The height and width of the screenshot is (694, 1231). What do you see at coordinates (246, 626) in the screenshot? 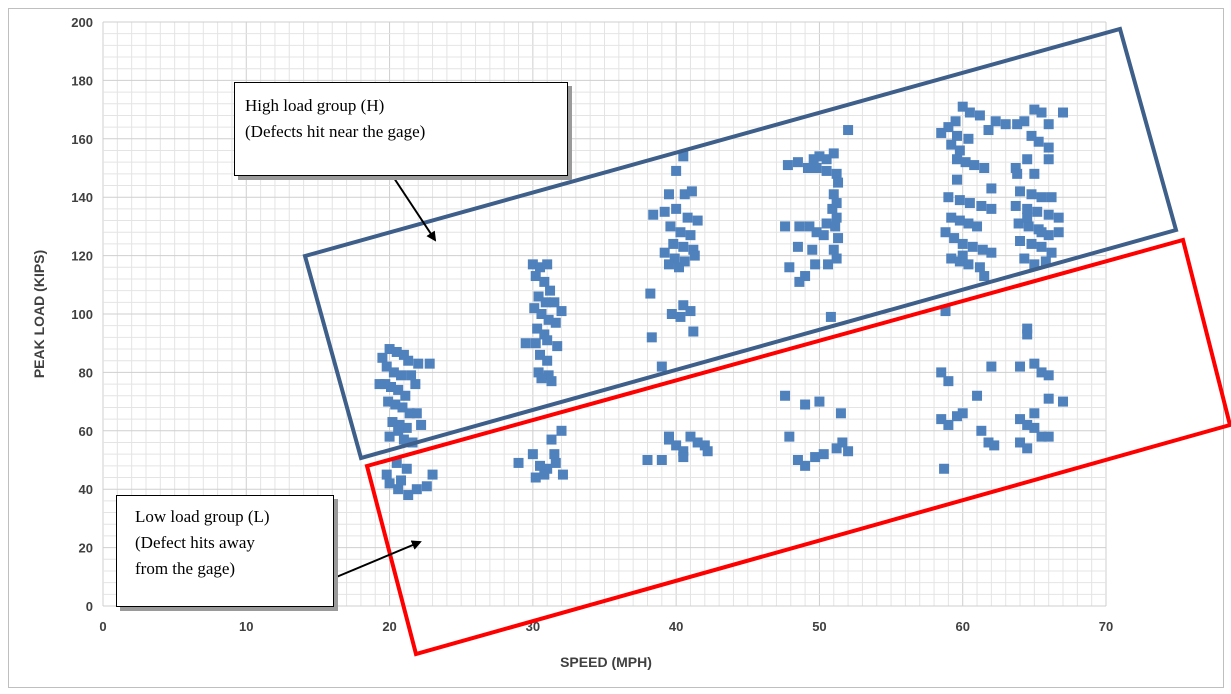
I see `x-tick-label: 10` at bounding box center [246, 626].